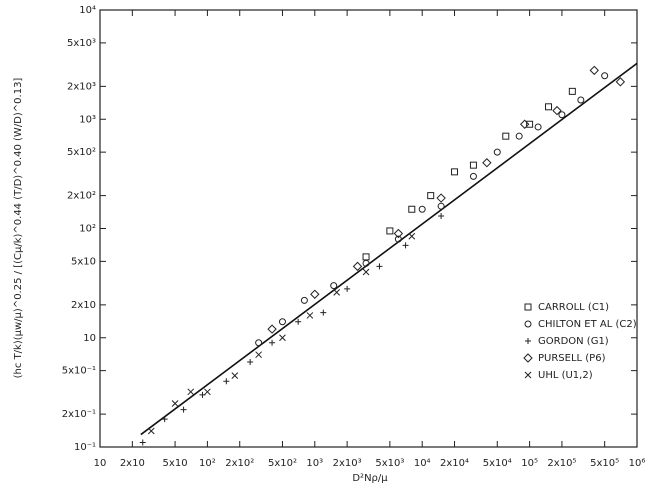  What do you see at coordinates (637, 463) in the screenshot?
I see `x-tick-label: 10⁶` at bounding box center [637, 463].